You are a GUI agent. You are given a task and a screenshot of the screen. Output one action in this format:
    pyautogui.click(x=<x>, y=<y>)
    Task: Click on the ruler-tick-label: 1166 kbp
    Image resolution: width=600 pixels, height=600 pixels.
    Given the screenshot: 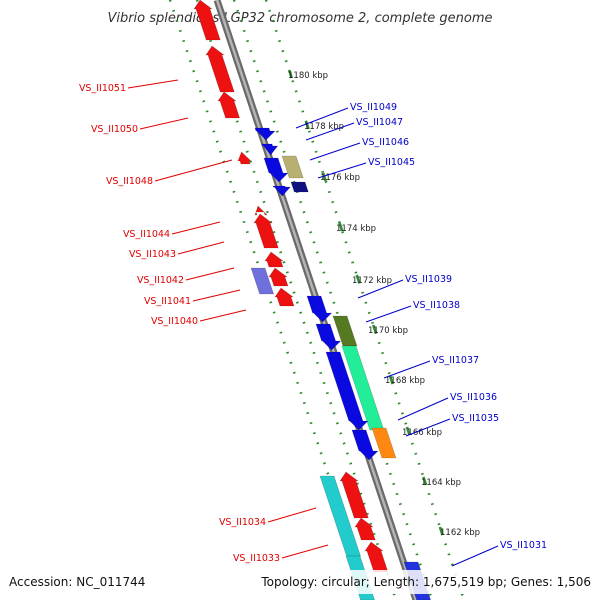 What is the action you would take?
    pyautogui.click(x=422, y=433)
    